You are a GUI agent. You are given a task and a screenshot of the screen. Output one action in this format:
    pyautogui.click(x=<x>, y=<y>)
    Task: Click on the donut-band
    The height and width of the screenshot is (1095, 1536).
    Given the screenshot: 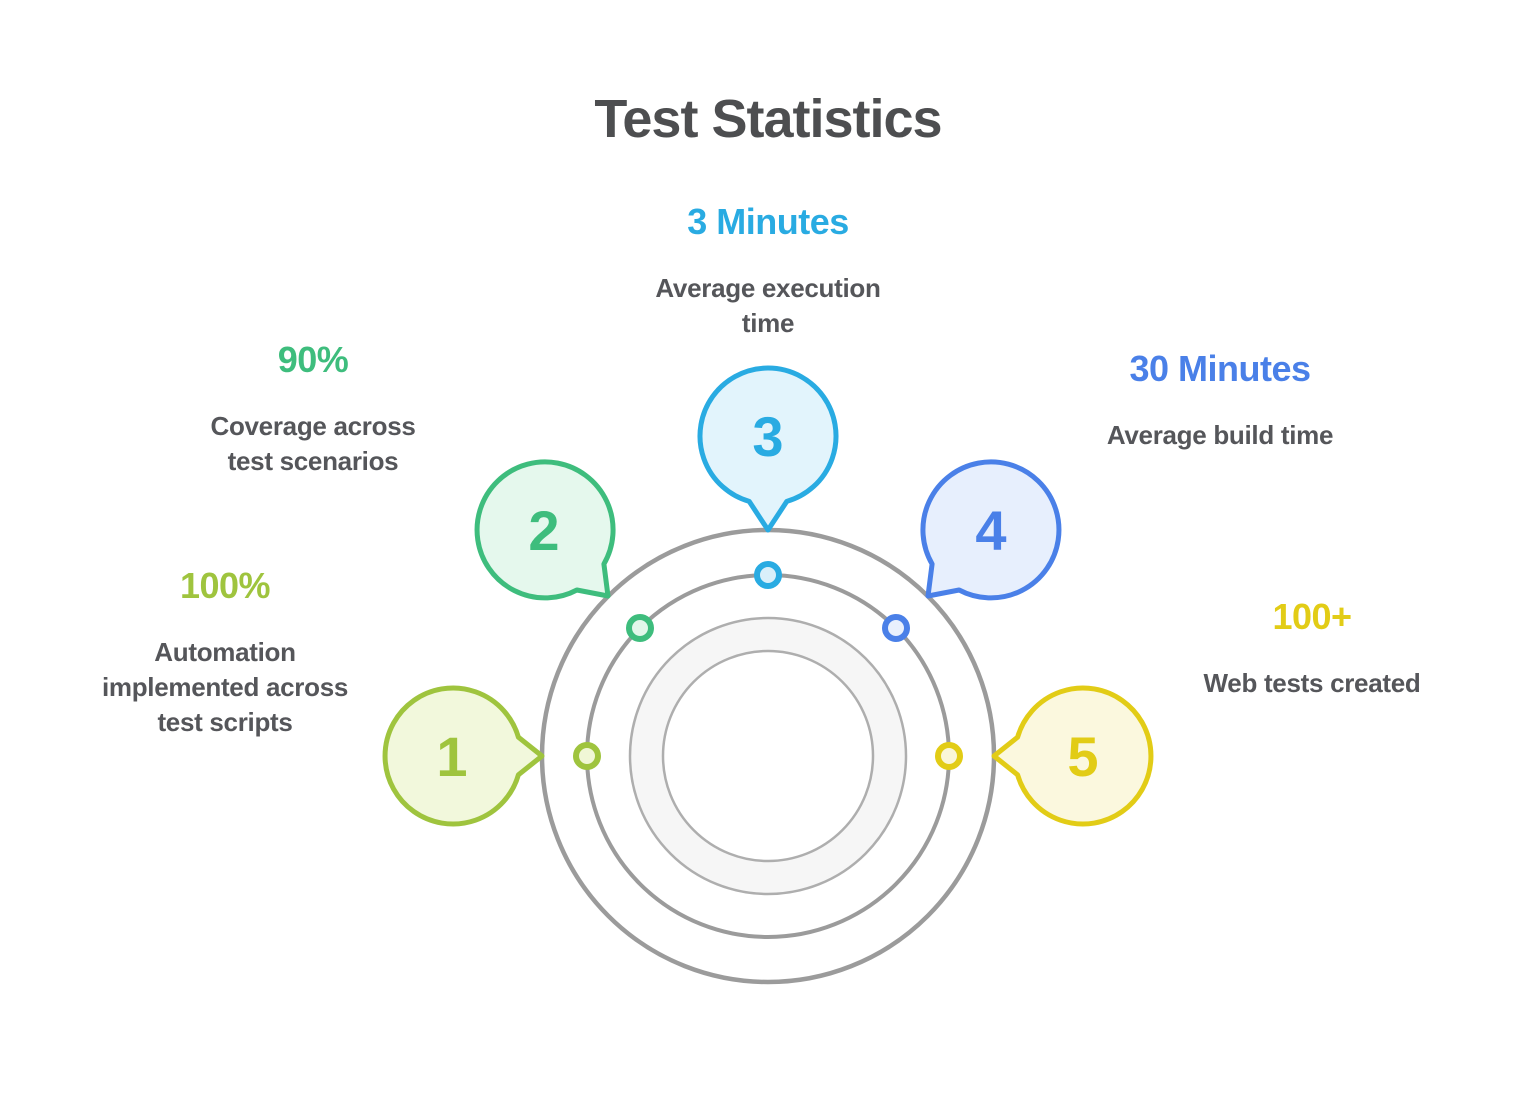 What is the action you would take?
    pyautogui.click(x=768, y=756)
    